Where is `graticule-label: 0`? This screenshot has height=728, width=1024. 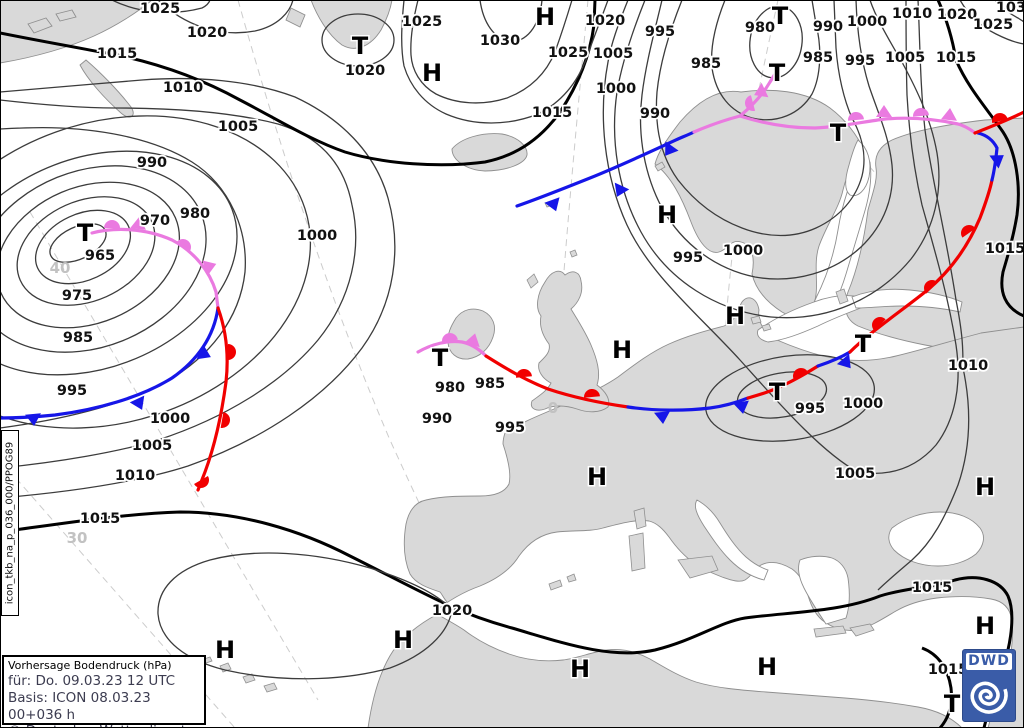
graticule-label: 0 is located at coordinates (553, 408).